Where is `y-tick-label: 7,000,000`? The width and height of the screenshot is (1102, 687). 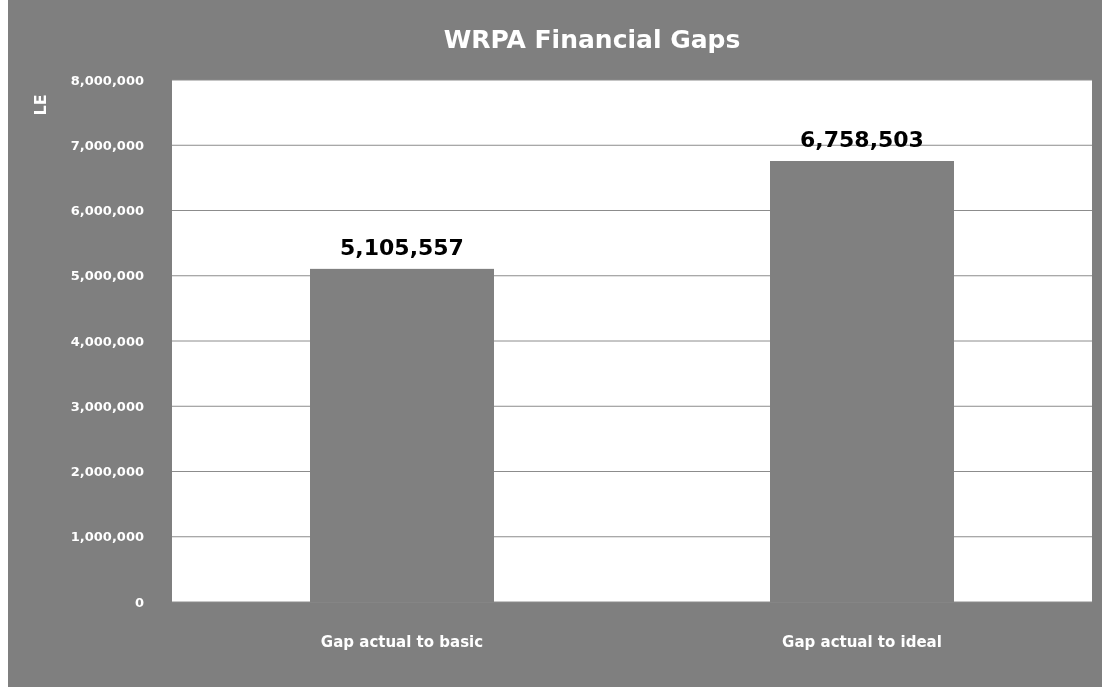
y-tick-label: 7,000,000 is located at coordinates (107, 145).